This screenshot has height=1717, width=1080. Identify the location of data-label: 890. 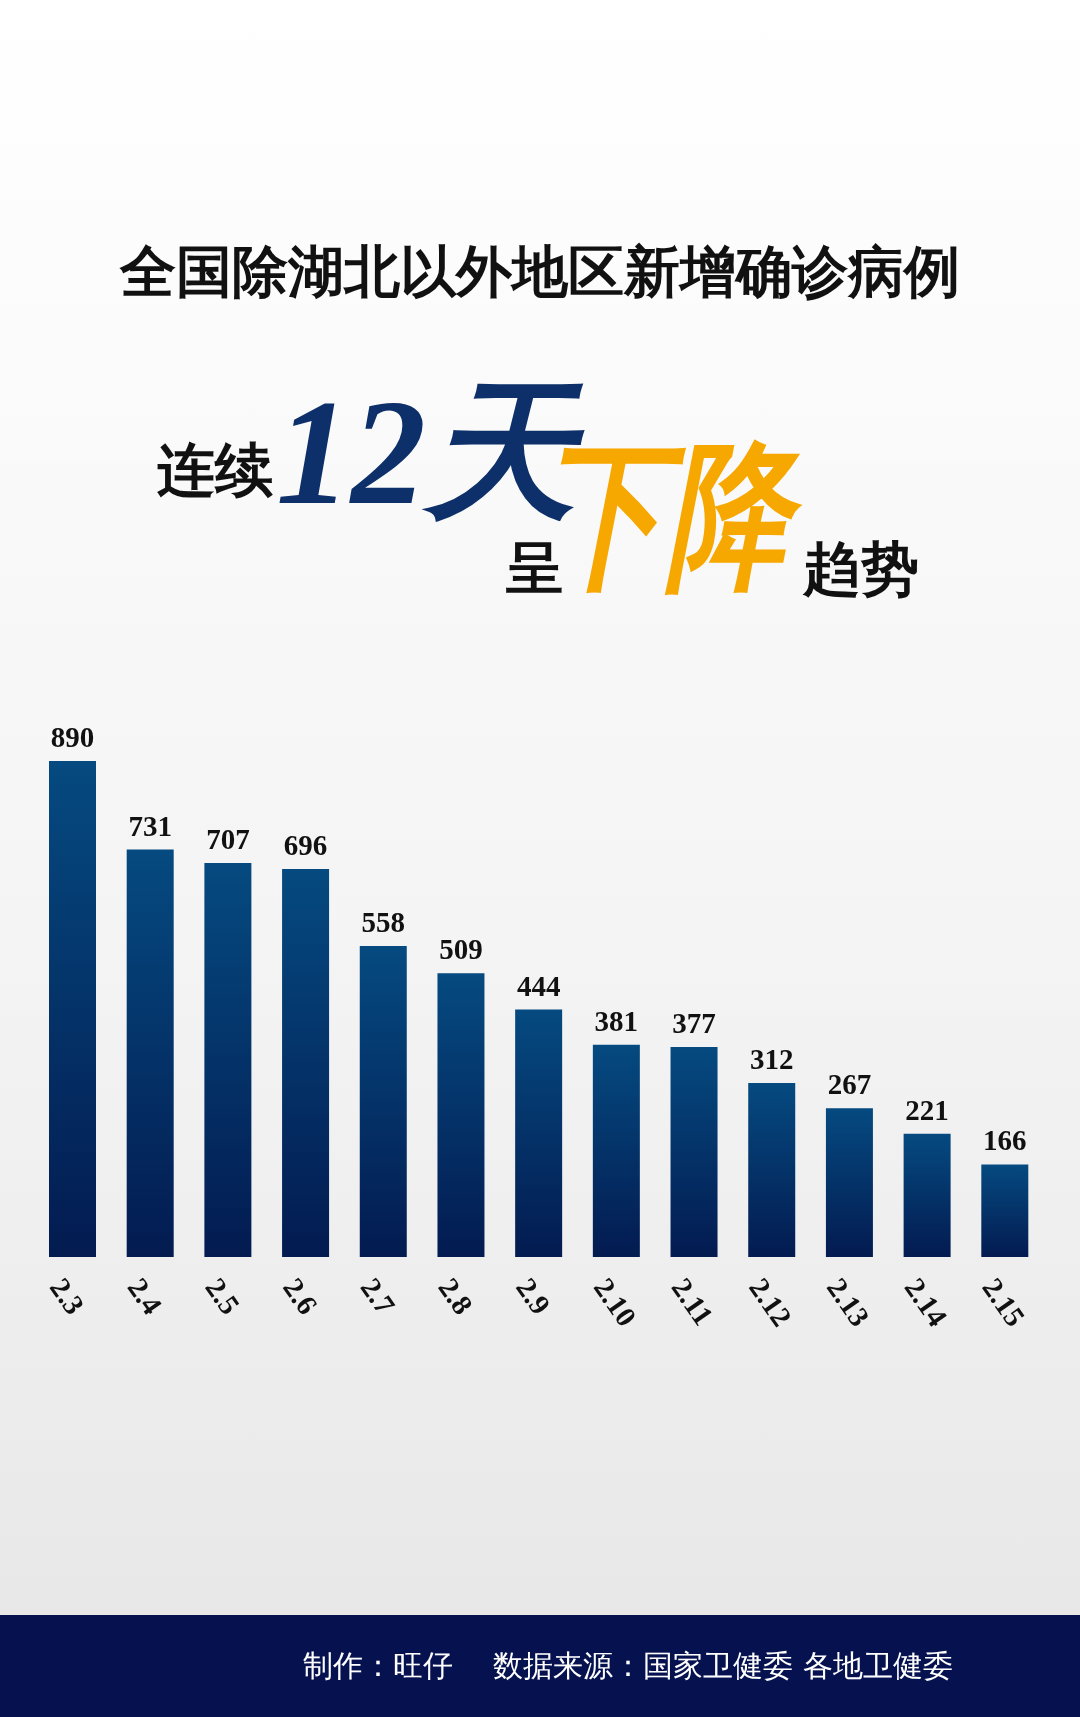
(72, 737).